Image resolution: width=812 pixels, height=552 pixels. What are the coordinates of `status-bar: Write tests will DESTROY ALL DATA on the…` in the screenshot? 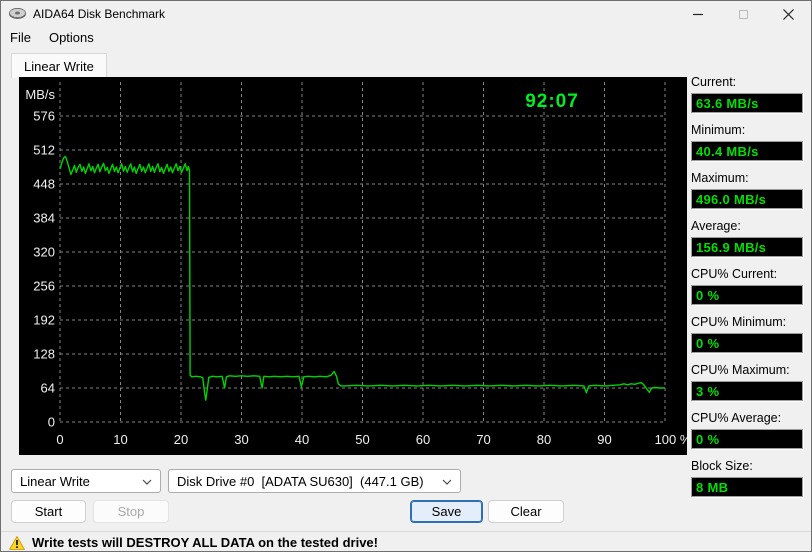 It's located at (406, 541).